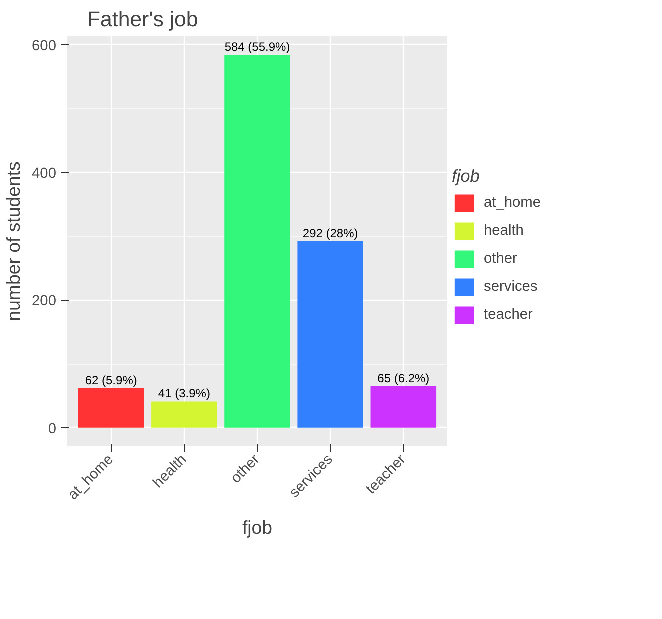 Image resolution: width=662 pixels, height=619 pixels. What do you see at coordinates (511, 287) in the screenshot?
I see `legend-label: services` at bounding box center [511, 287].